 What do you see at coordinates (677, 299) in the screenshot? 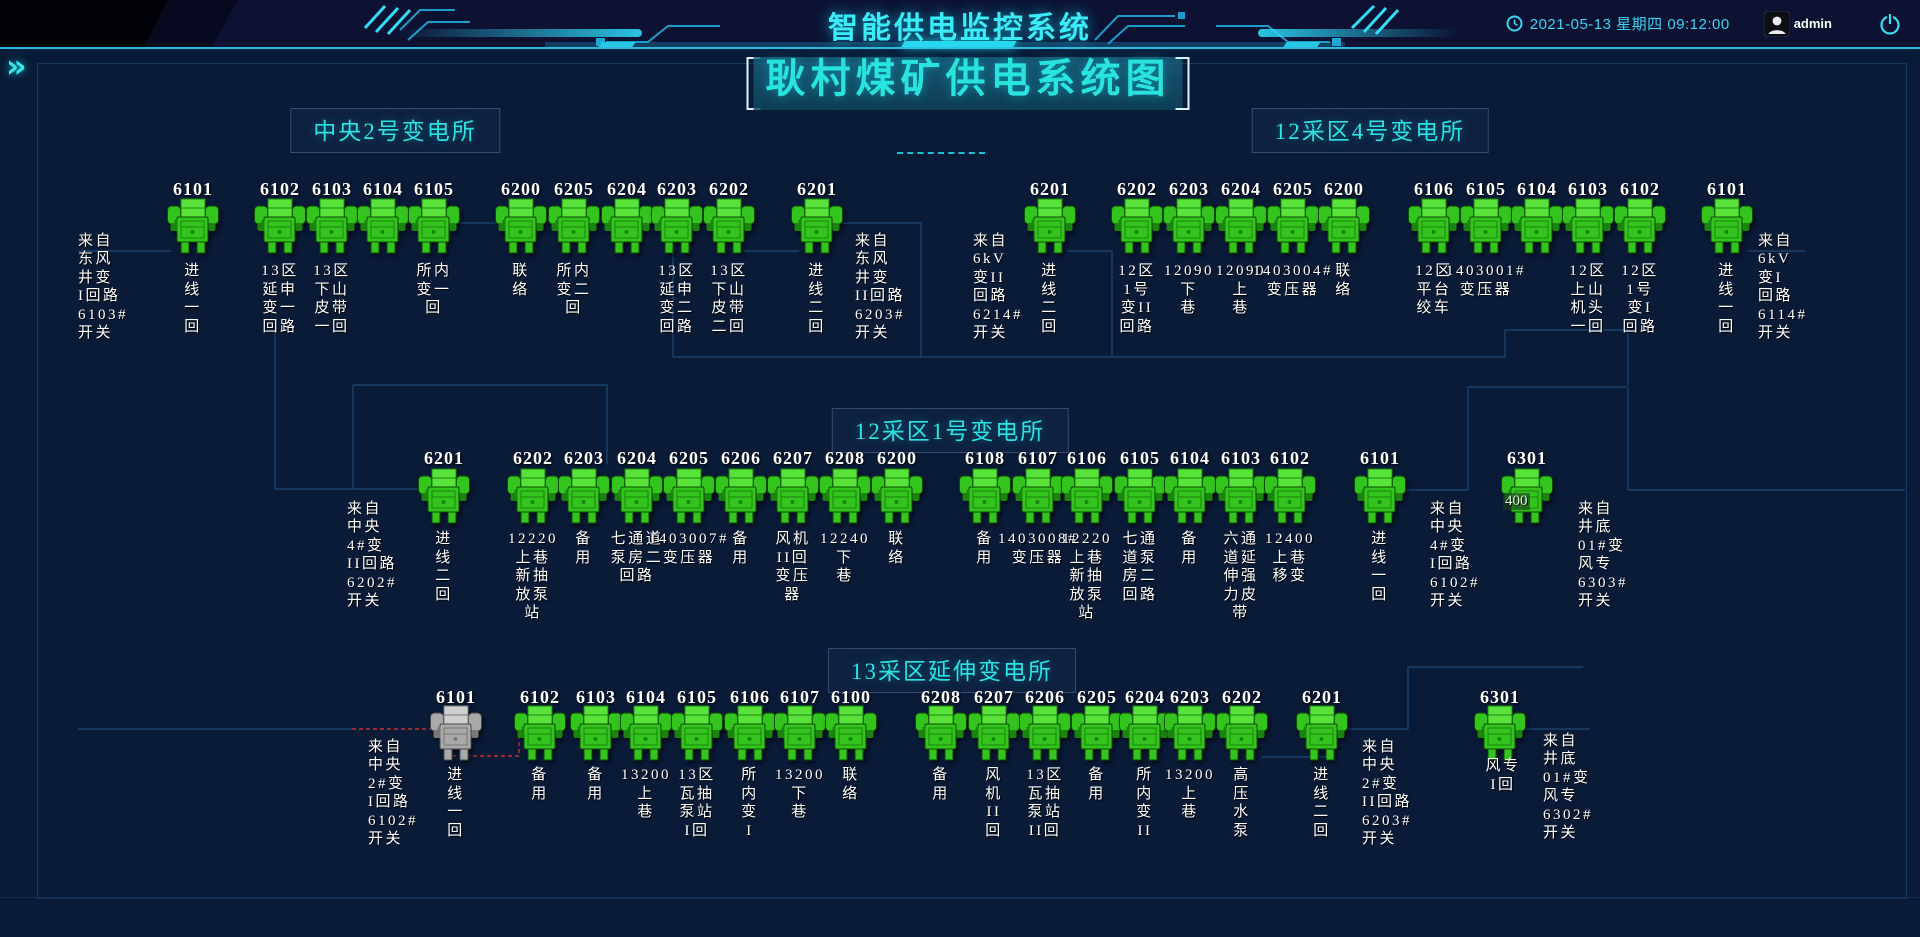
I see `device-label: 13区 延申 变二 回路` at bounding box center [677, 299].